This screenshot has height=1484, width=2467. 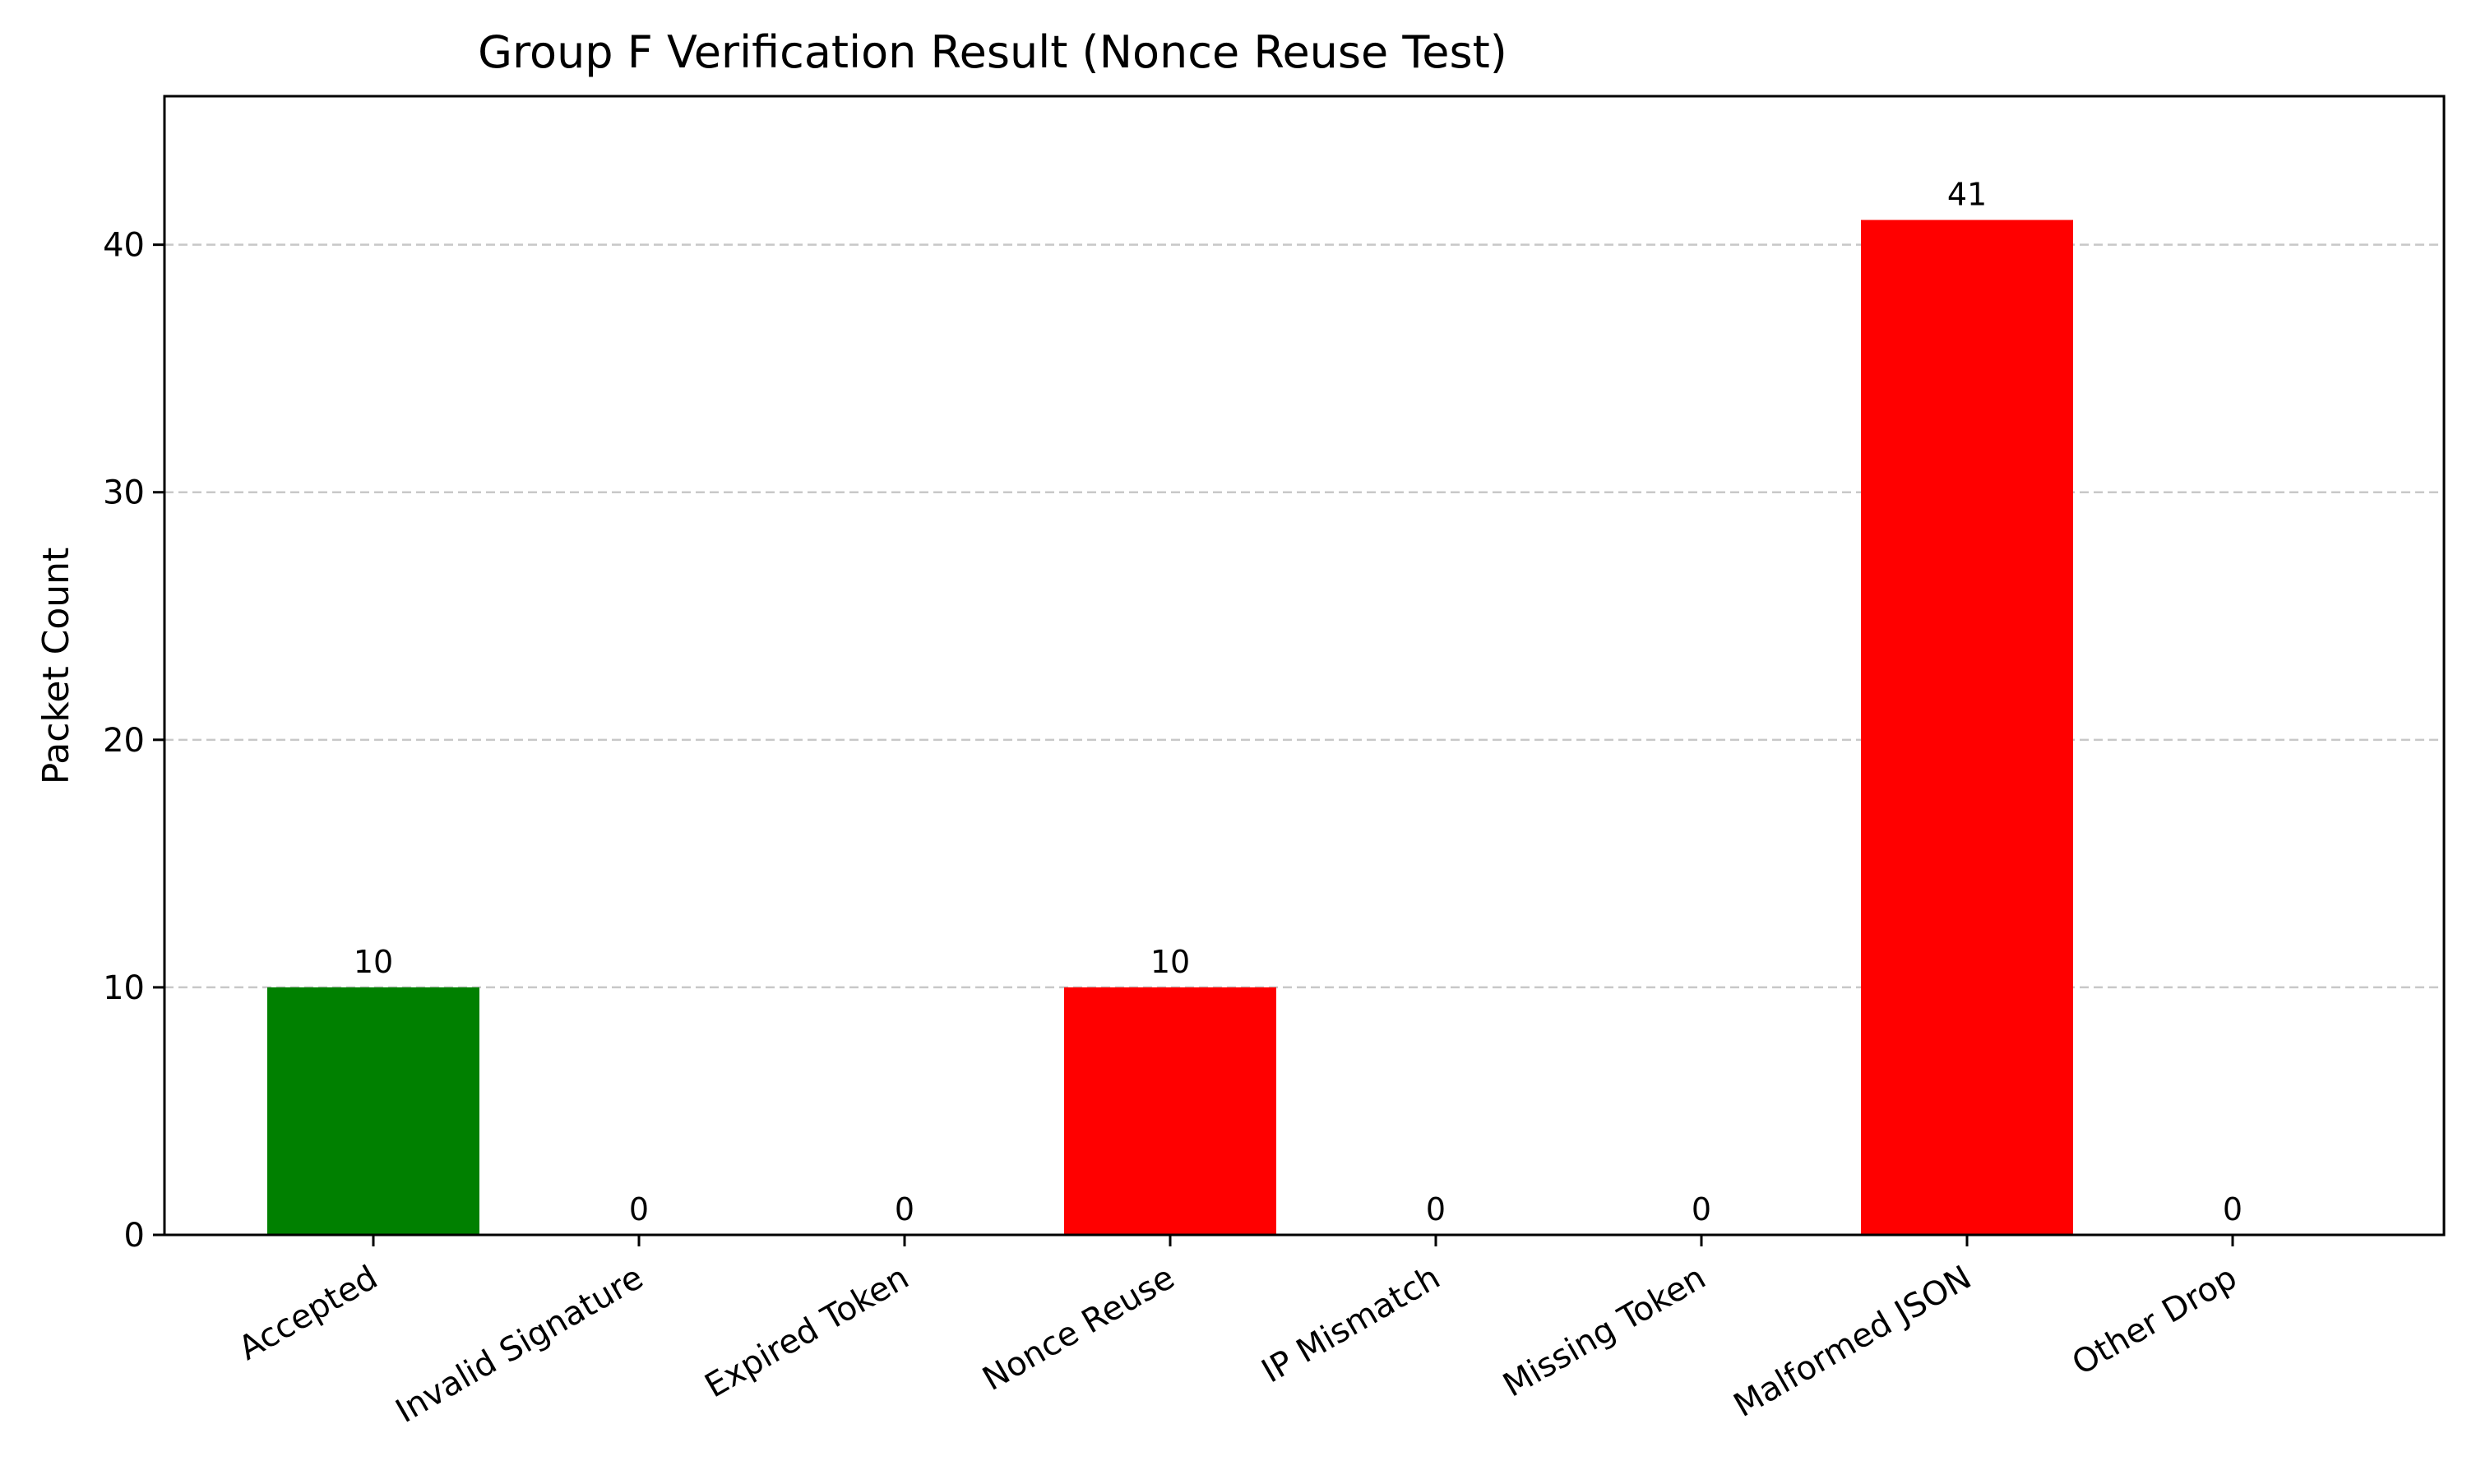 What do you see at coordinates (124, 741) in the screenshot?
I see `y-tick-label: 20` at bounding box center [124, 741].